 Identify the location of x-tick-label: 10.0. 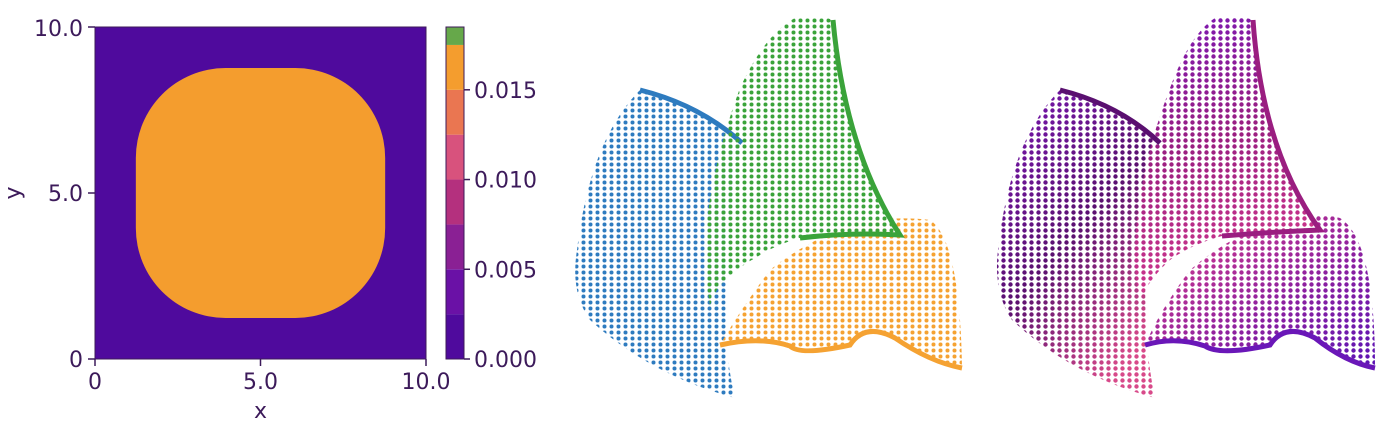
(426, 382).